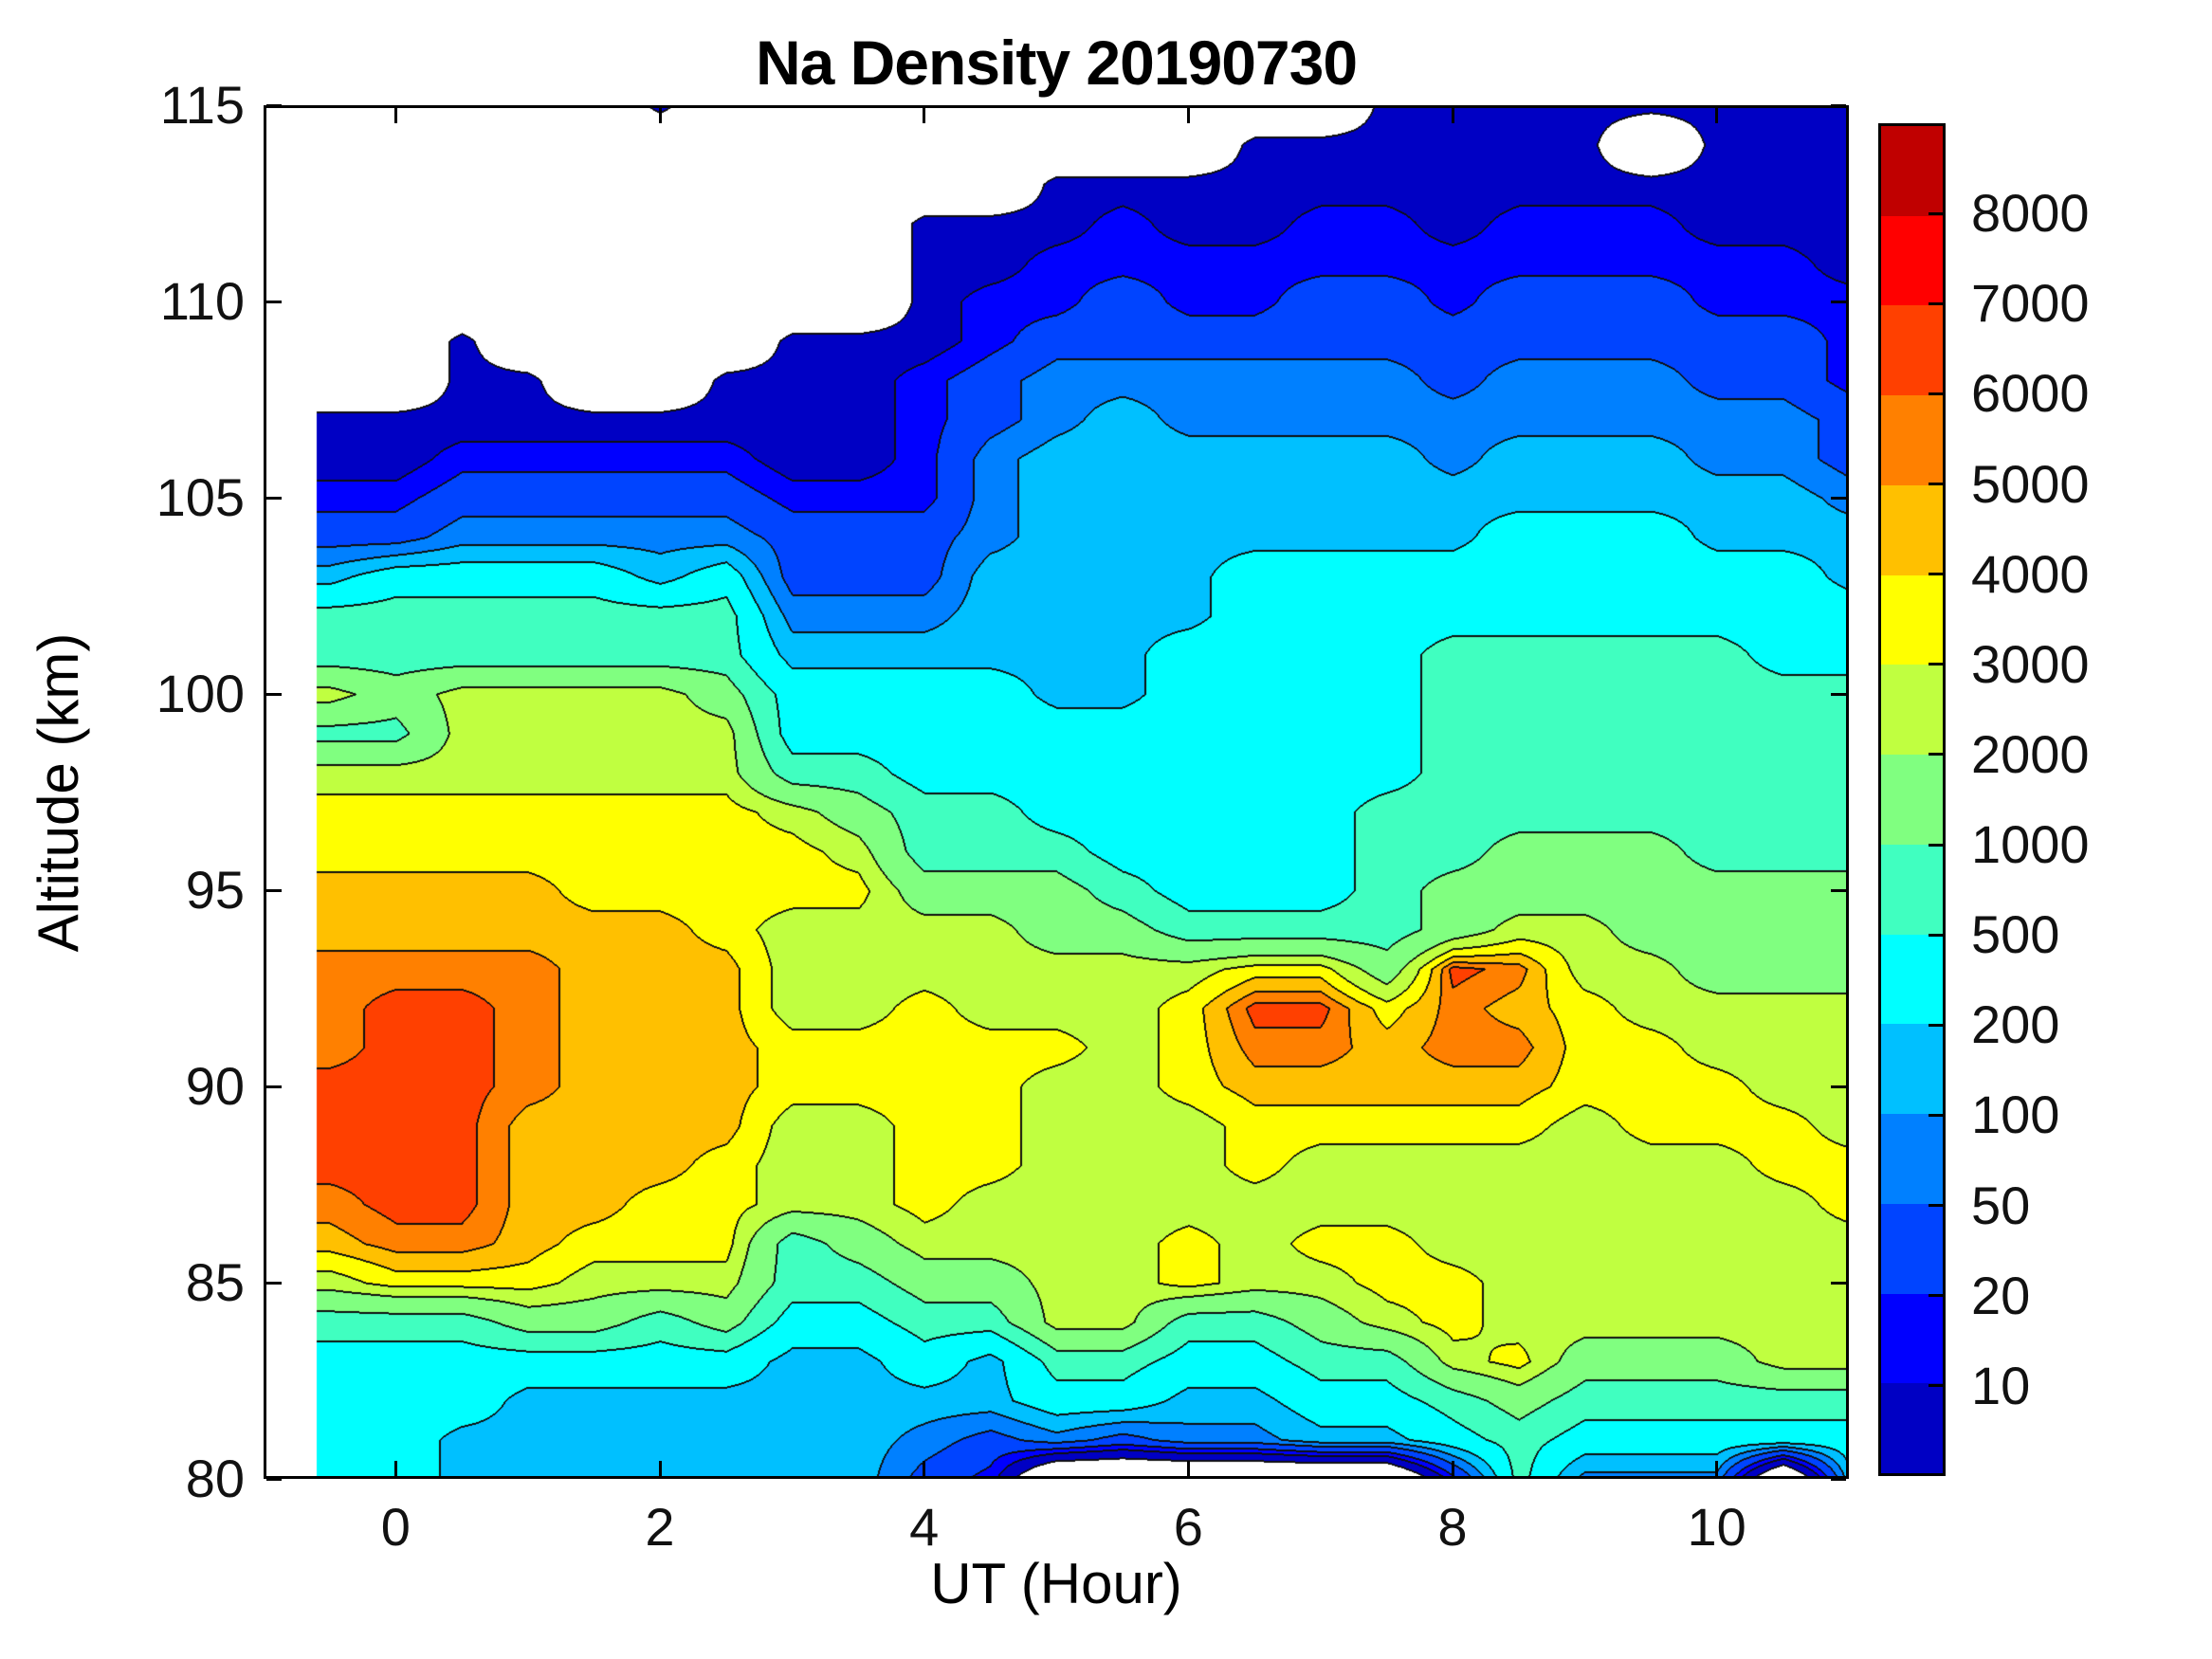 The image size is (2212, 1659). I want to click on colorbar-segment-1000-2000, so click(1912, 800).